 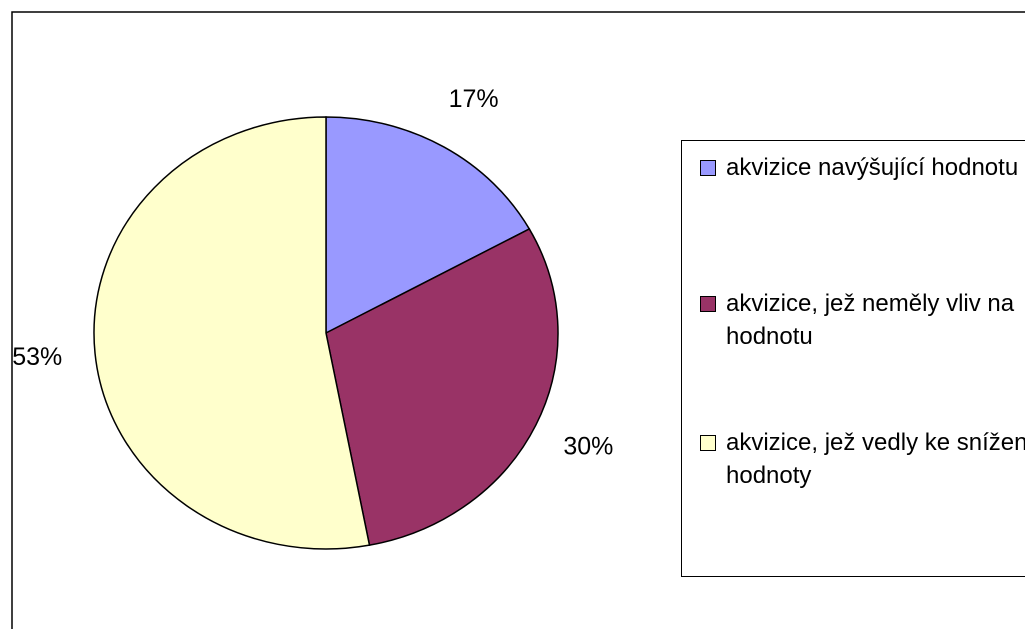 I want to click on legend-label: akvizice navýšující hodnotu, so click(x=872, y=167).